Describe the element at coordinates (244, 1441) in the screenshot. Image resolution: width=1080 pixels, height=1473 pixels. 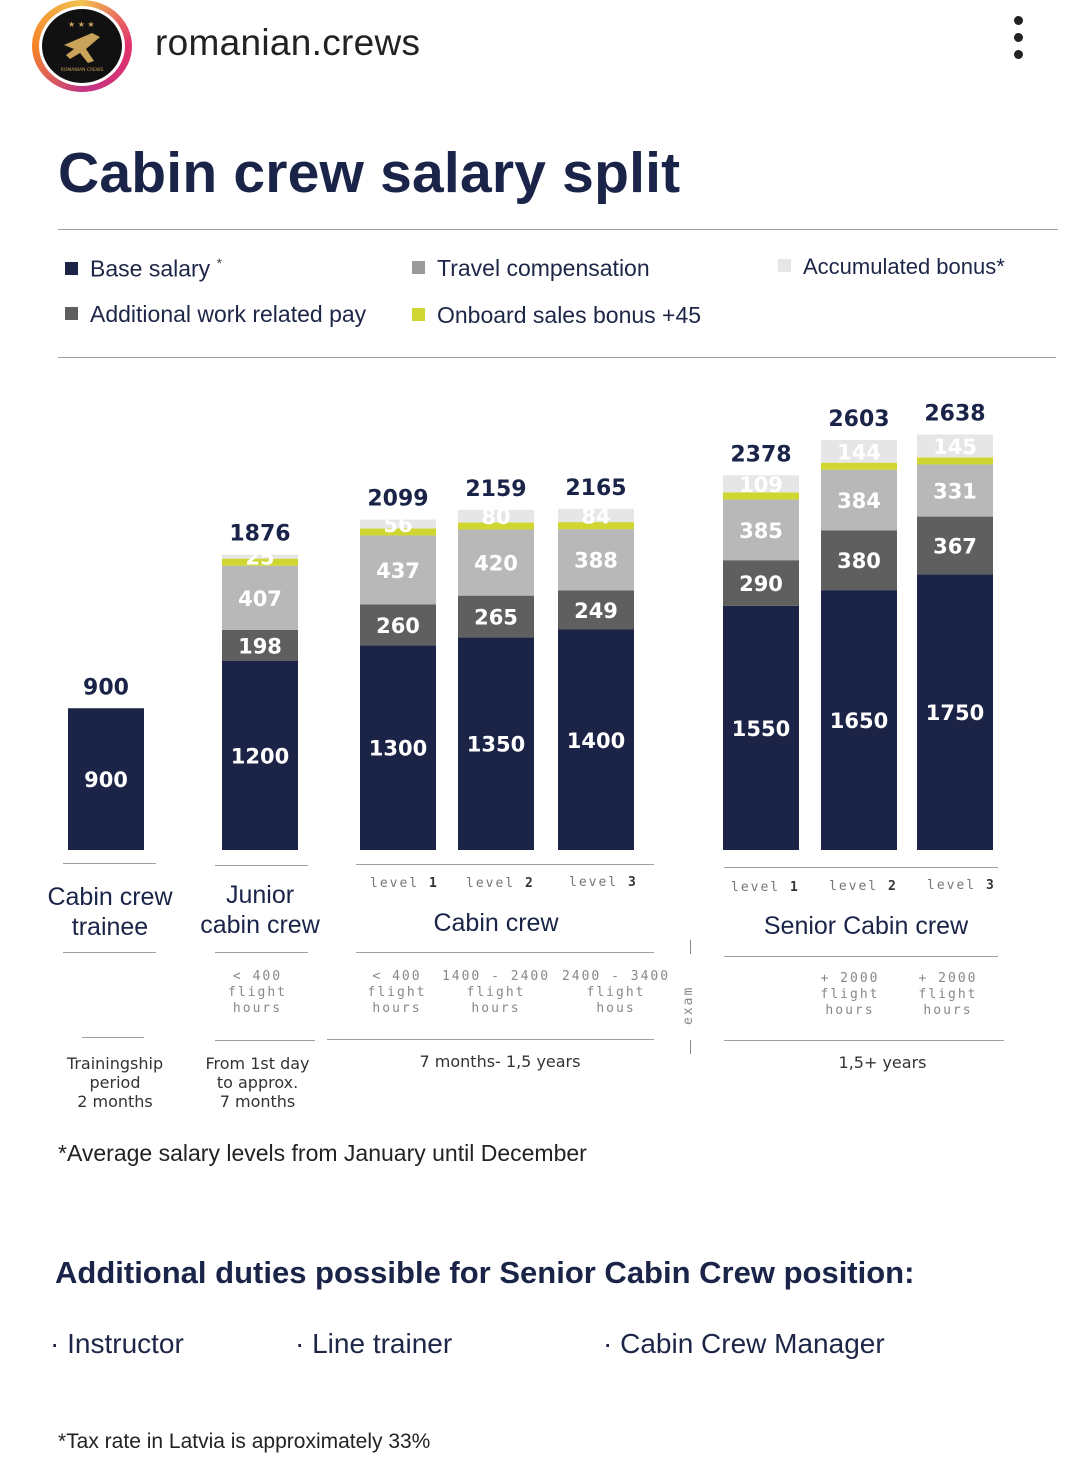
I see `footnote-tax: *Tax rate in Latvia is approximately 33%` at that location.